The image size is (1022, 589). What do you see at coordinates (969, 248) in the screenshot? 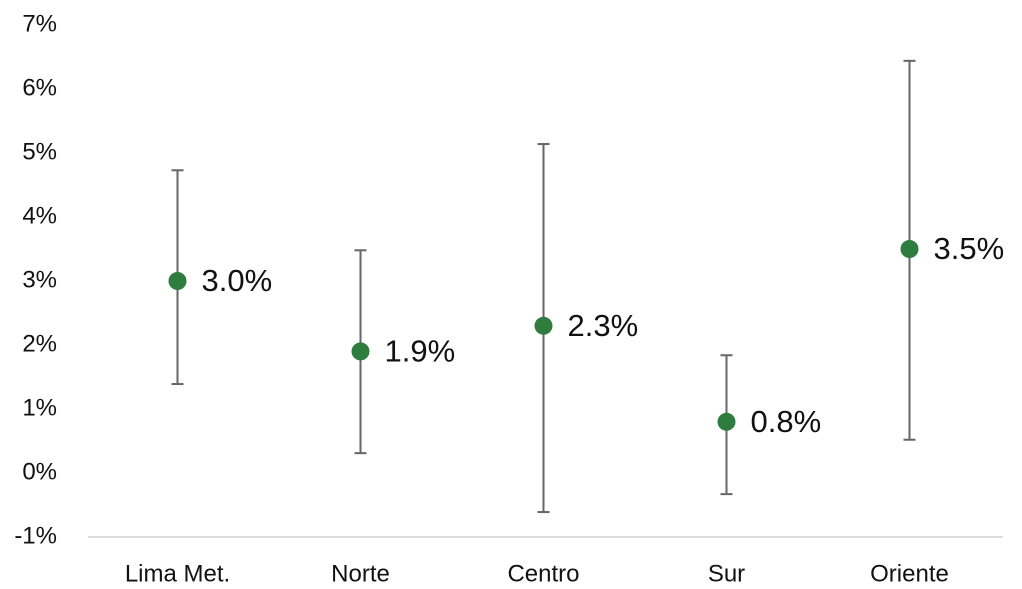
I see `data-label: 3.5%` at bounding box center [969, 248].